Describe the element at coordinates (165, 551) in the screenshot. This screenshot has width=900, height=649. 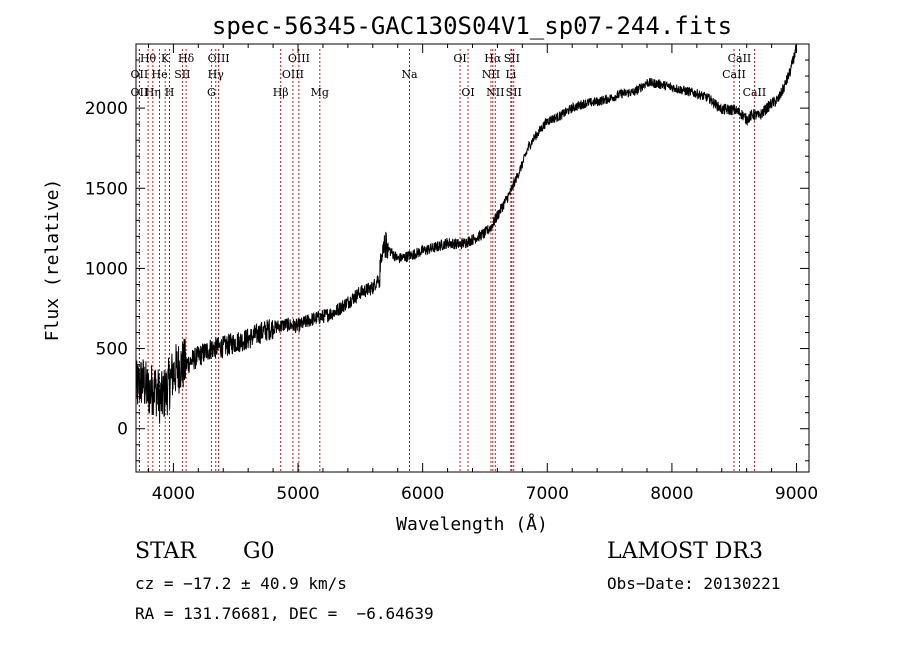
I see `object-type: STAR` at that location.